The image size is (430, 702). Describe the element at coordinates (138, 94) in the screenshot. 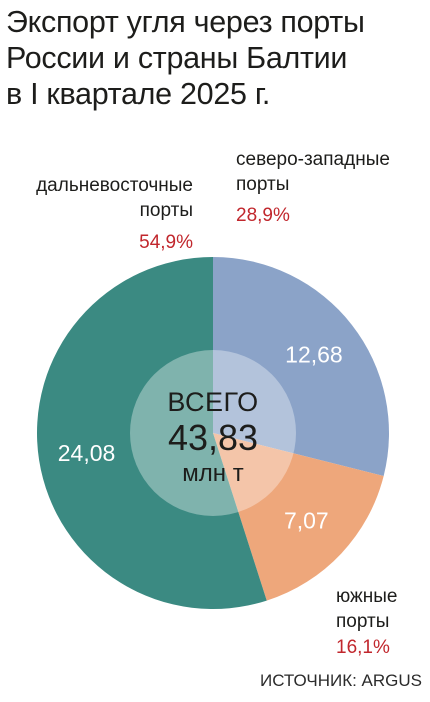

I see `title-line-3: в I квартале 2025 г.` at that location.